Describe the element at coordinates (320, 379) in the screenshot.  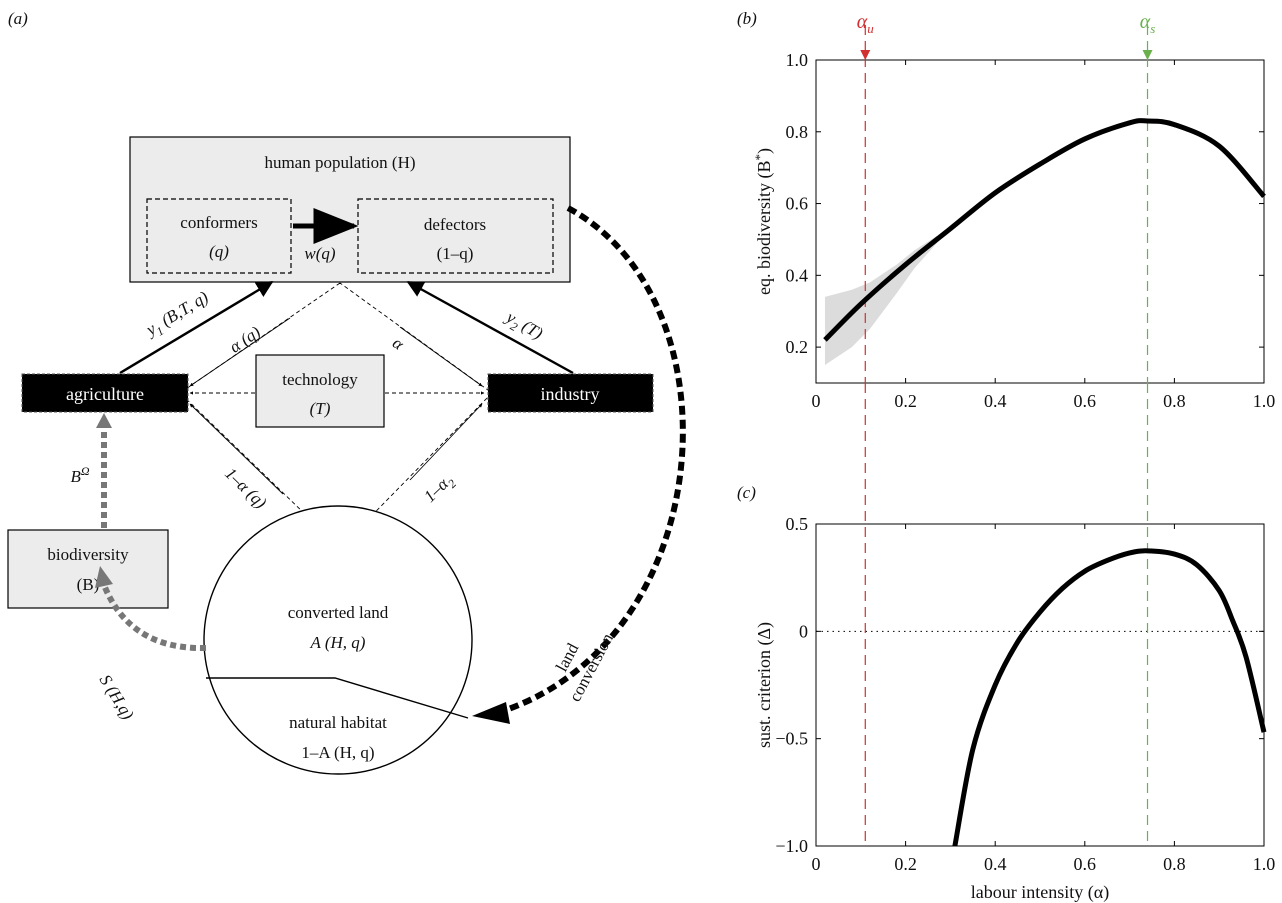
I see `technology-label: technology` at that location.